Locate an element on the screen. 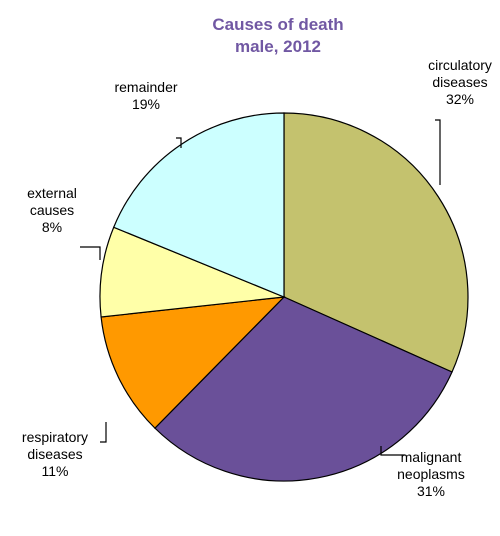 The height and width of the screenshot is (536, 500). chart-title: Causes of death male, 2012 is located at coordinates (277, 35).